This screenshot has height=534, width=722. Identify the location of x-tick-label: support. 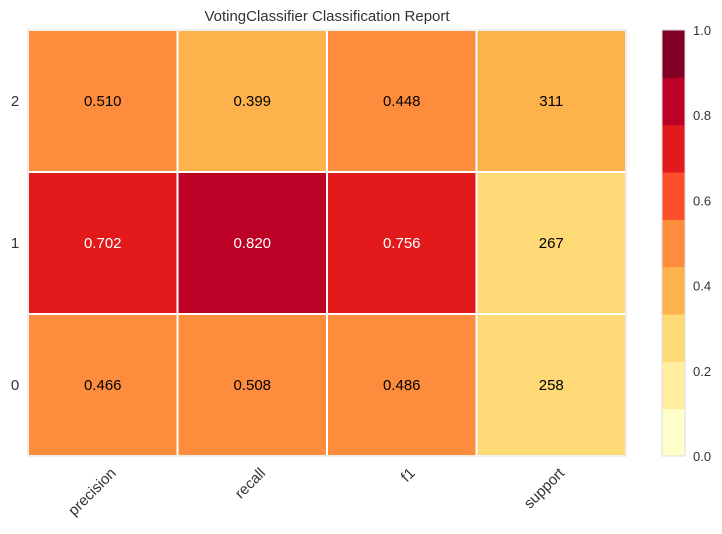
(545, 488).